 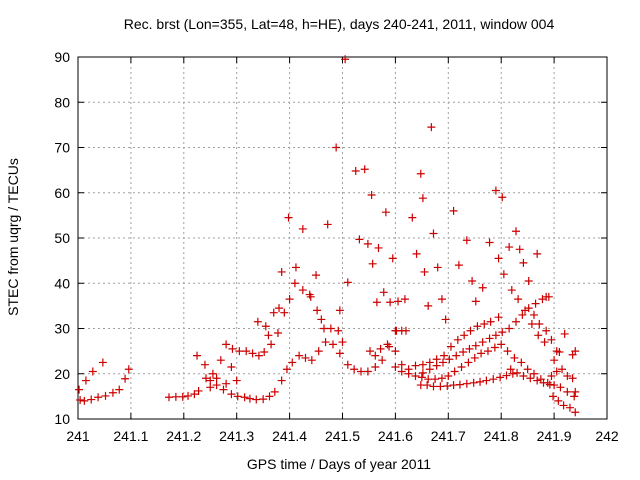 I want to click on y-tick-label: 80, so click(x=62, y=102).